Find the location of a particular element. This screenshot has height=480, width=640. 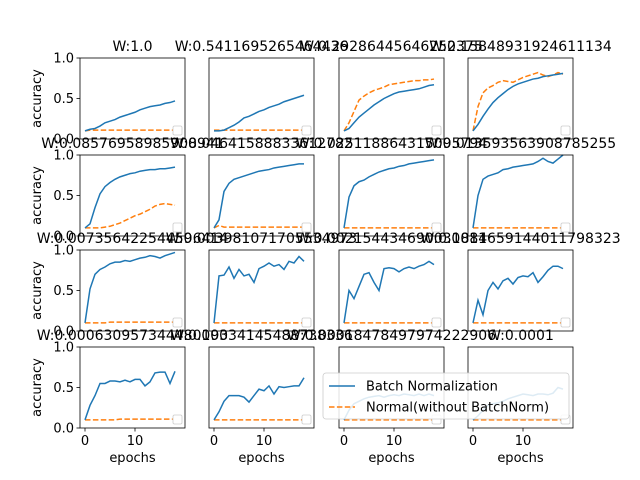

subplot: W:0.025118864315095794 is located at coordinates (392, 186).